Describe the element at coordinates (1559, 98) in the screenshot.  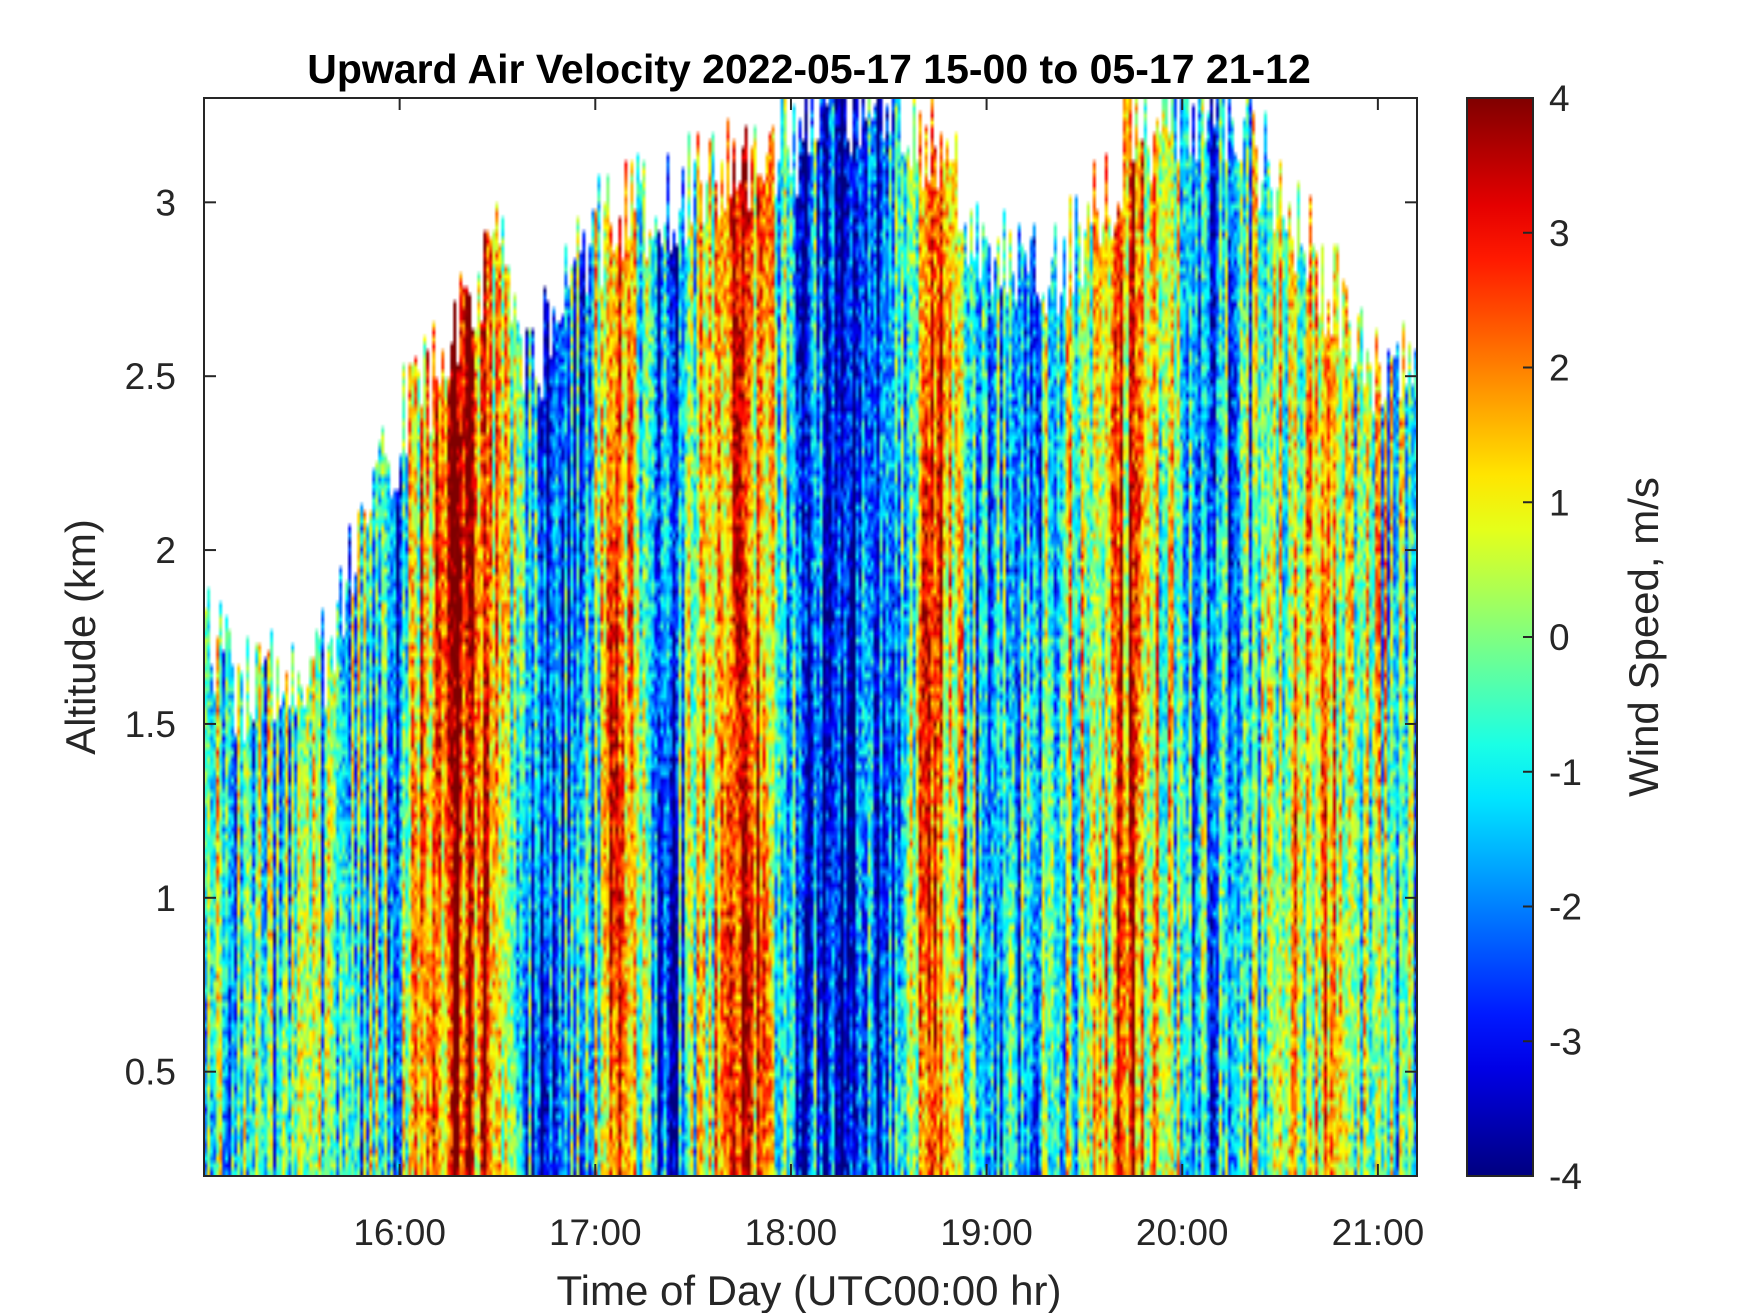
I see `colorbar-tick-label: 4` at that location.